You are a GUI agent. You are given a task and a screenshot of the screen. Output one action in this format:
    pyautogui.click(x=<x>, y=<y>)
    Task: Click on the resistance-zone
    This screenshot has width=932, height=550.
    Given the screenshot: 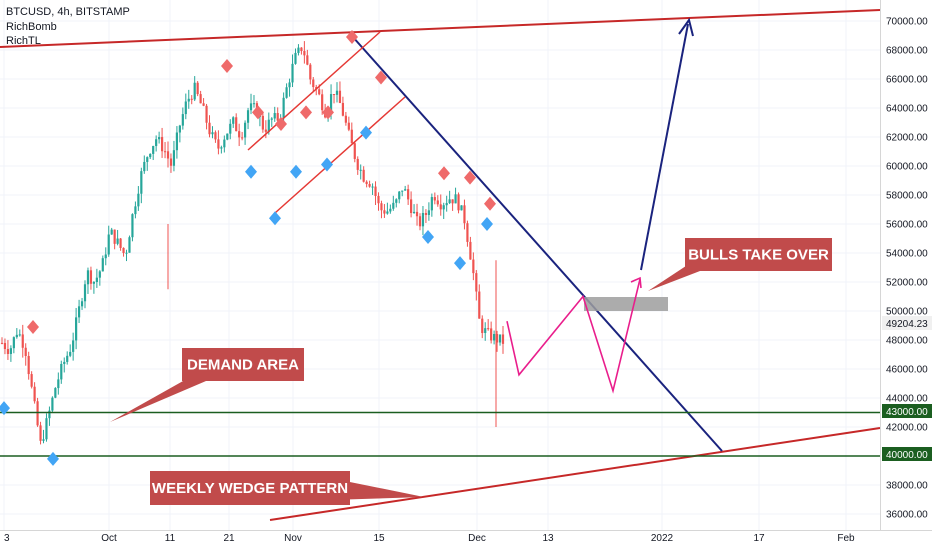 What is the action you would take?
    pyautogui.click(x=626, y=304)
    